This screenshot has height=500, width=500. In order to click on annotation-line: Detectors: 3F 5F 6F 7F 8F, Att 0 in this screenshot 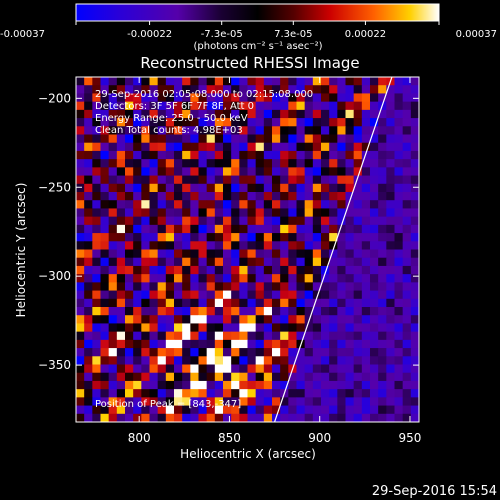, I will do `click(174, 106)`.